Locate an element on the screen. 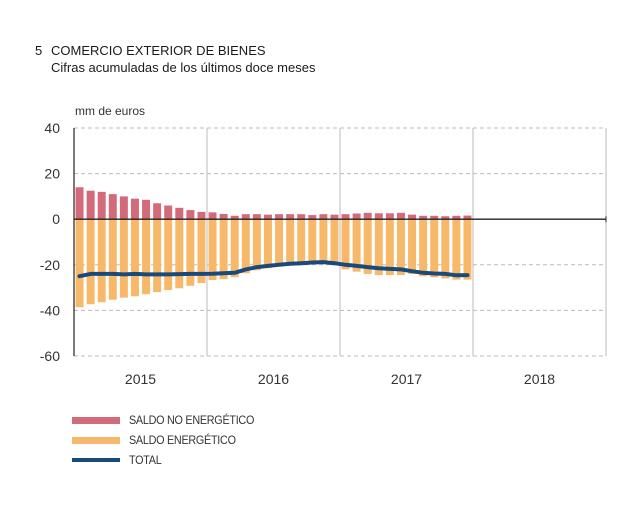  chart-title: 5 COMERCIO EXTERIOR DE BIENES is located at coordinates (175, 50).